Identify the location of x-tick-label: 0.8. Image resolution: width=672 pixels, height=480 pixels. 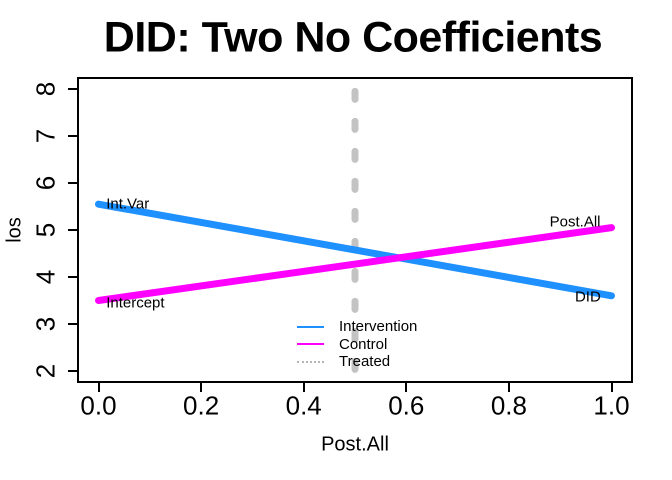
(508, 405).